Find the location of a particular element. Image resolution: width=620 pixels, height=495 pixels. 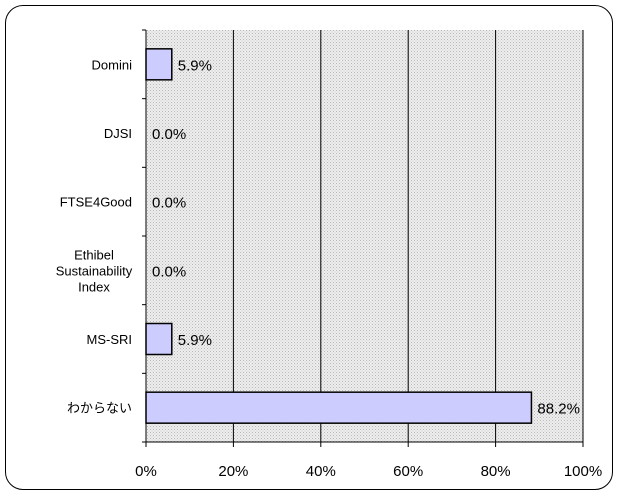

x-tick-label: 20% is located at coordinates (233, 471).